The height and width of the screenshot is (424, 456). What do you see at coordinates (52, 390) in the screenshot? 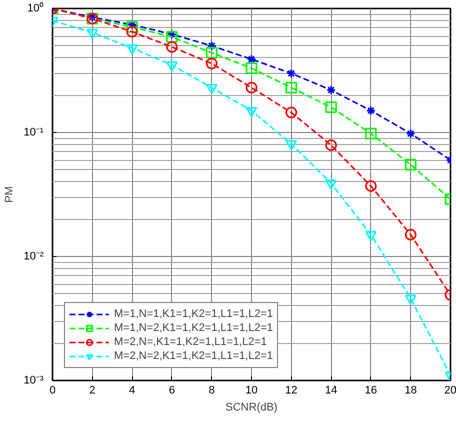
I see `x-tick-label: 0` at bounding box center [52, 390].